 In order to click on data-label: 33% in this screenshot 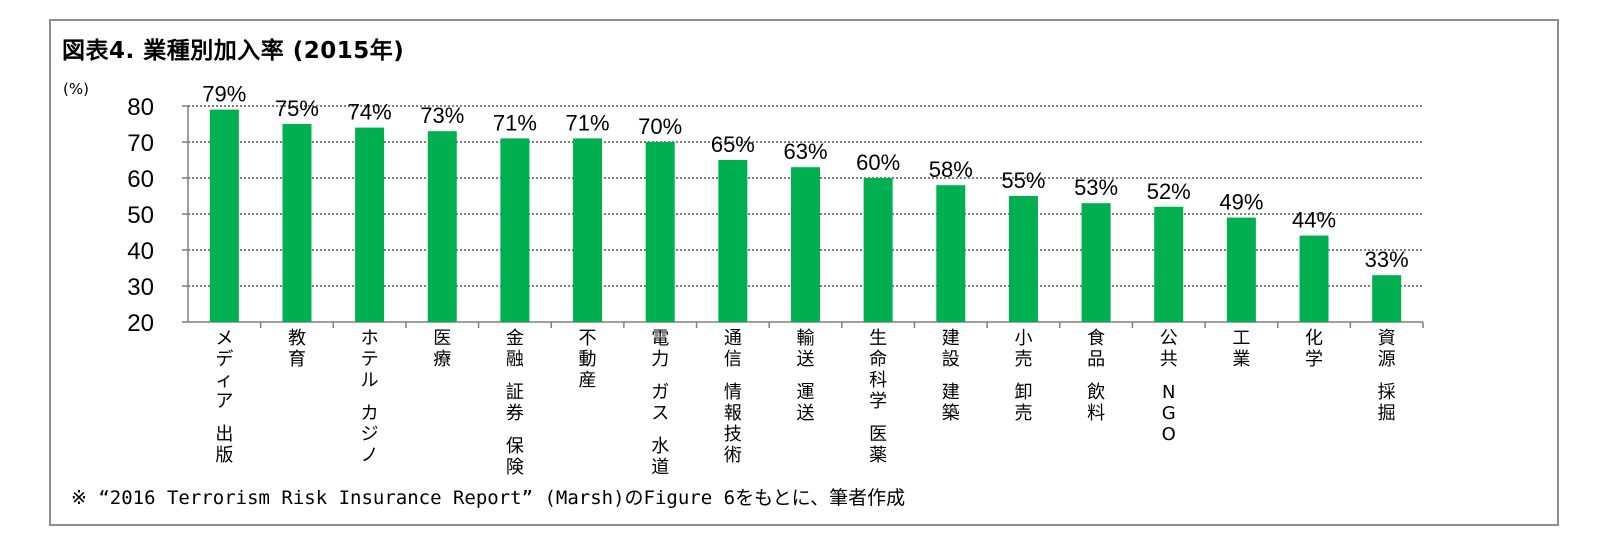, I will do `click(1387, 259)`.